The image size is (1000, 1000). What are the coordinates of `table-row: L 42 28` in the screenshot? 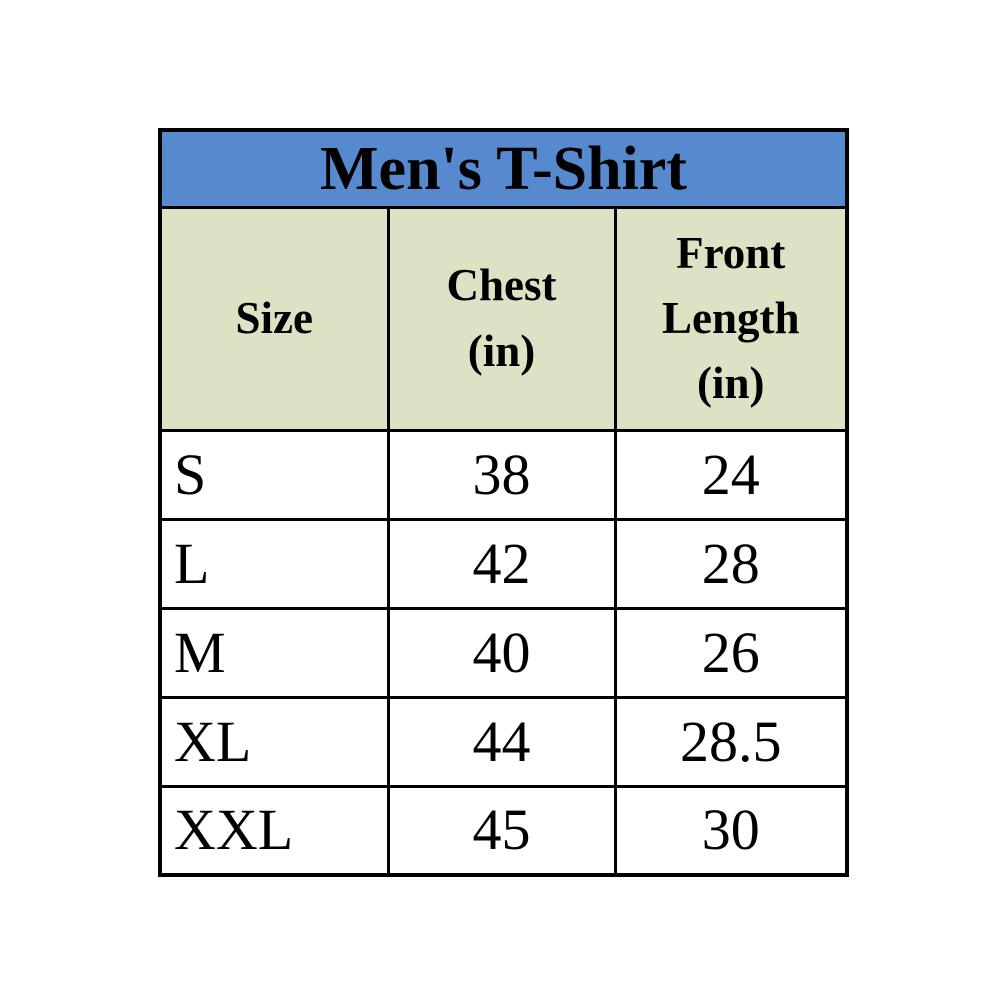 It's located at (503, 563).